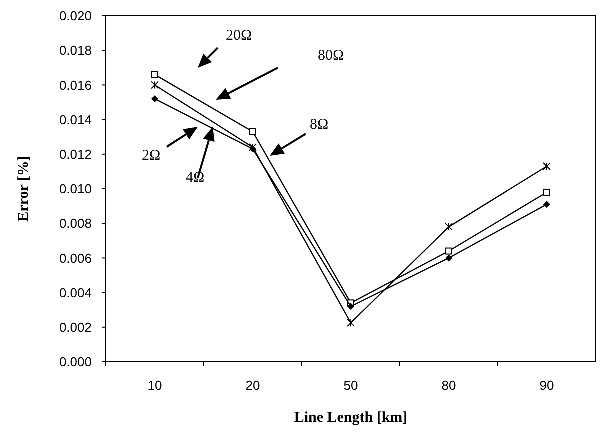  Describe the element at coordinates (75, 224) in the screenshot. I see `y-tick-label: 0.008` at that location.